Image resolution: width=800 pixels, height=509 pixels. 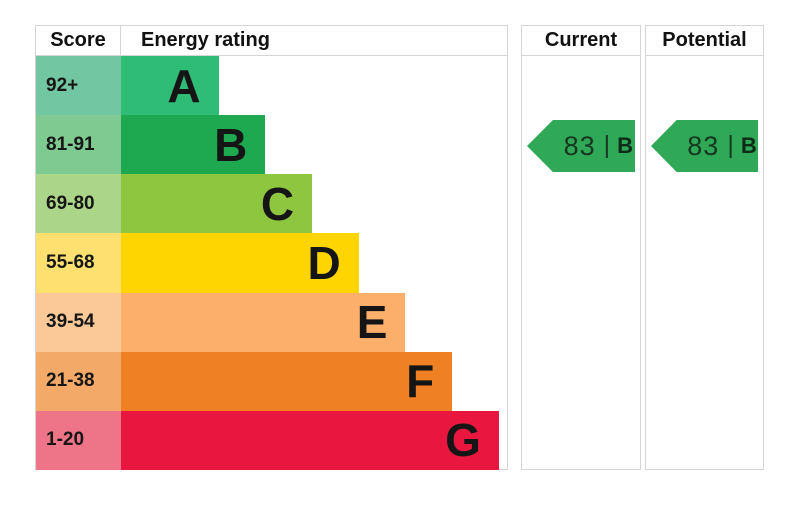 I want to click on rating-bar: E, so click(x=263, y=322).